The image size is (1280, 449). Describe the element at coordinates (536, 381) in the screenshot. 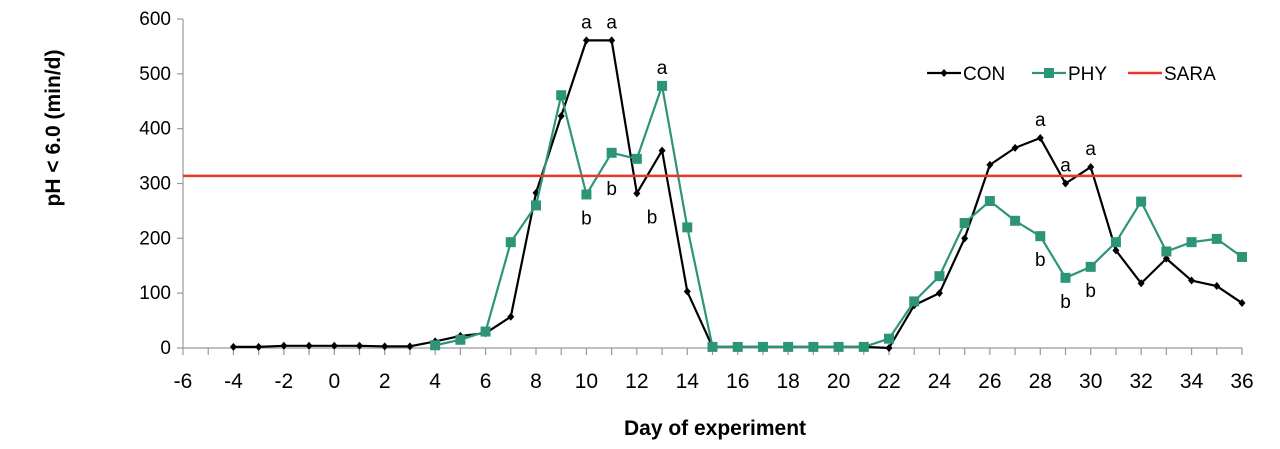

I see `x-tick-label: 8` at that location.